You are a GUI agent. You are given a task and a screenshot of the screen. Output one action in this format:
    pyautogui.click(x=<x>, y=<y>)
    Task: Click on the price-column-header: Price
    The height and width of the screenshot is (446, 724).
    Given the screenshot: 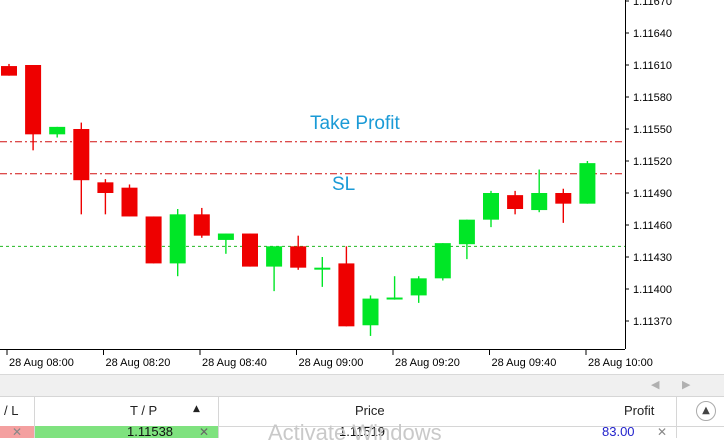 What is the action you would take?
    pyautogui.click(x=370, y=410)
    